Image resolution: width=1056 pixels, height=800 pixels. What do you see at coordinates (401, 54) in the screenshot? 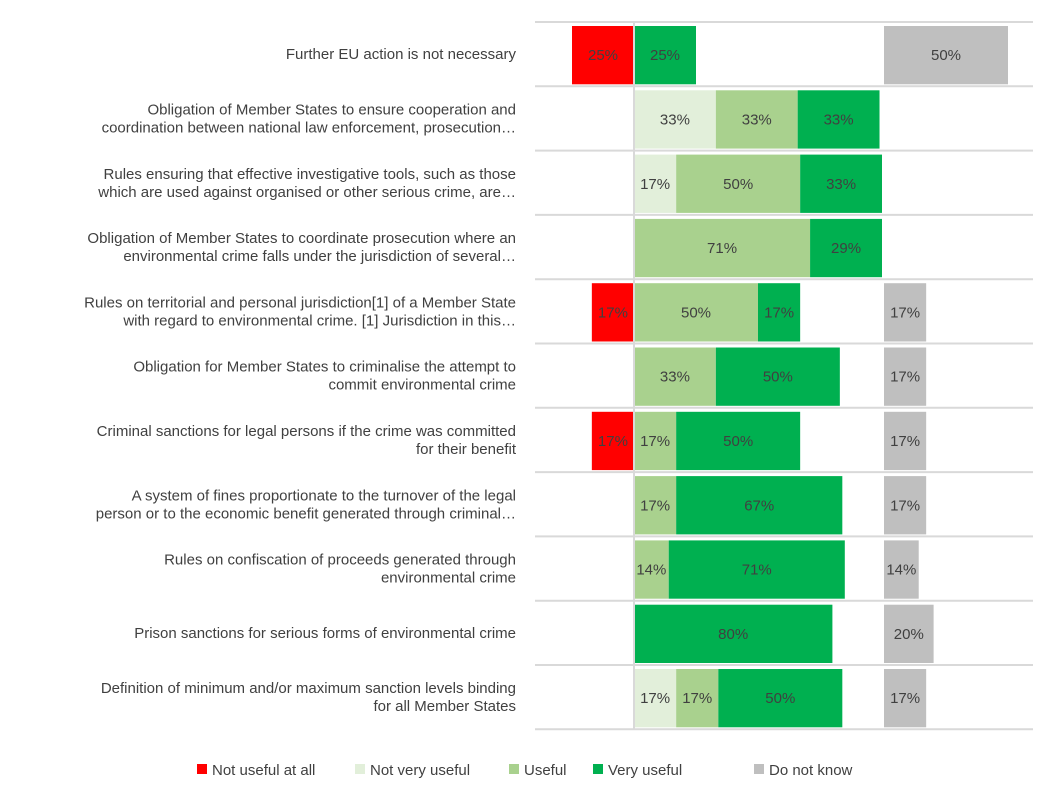
I see `category-label: Further EU action is not necessary` at bounding box center [401, 54].